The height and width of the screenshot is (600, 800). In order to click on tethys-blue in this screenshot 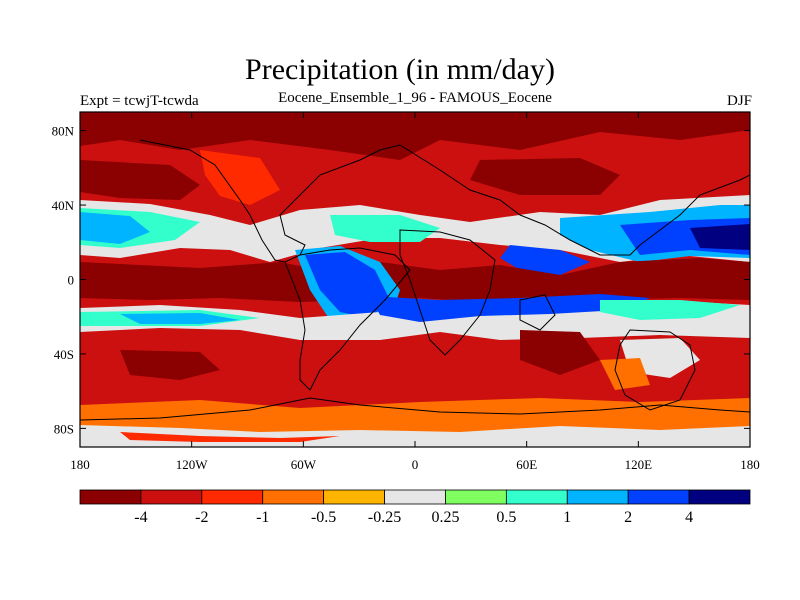, I will do `click(545, 260)`.